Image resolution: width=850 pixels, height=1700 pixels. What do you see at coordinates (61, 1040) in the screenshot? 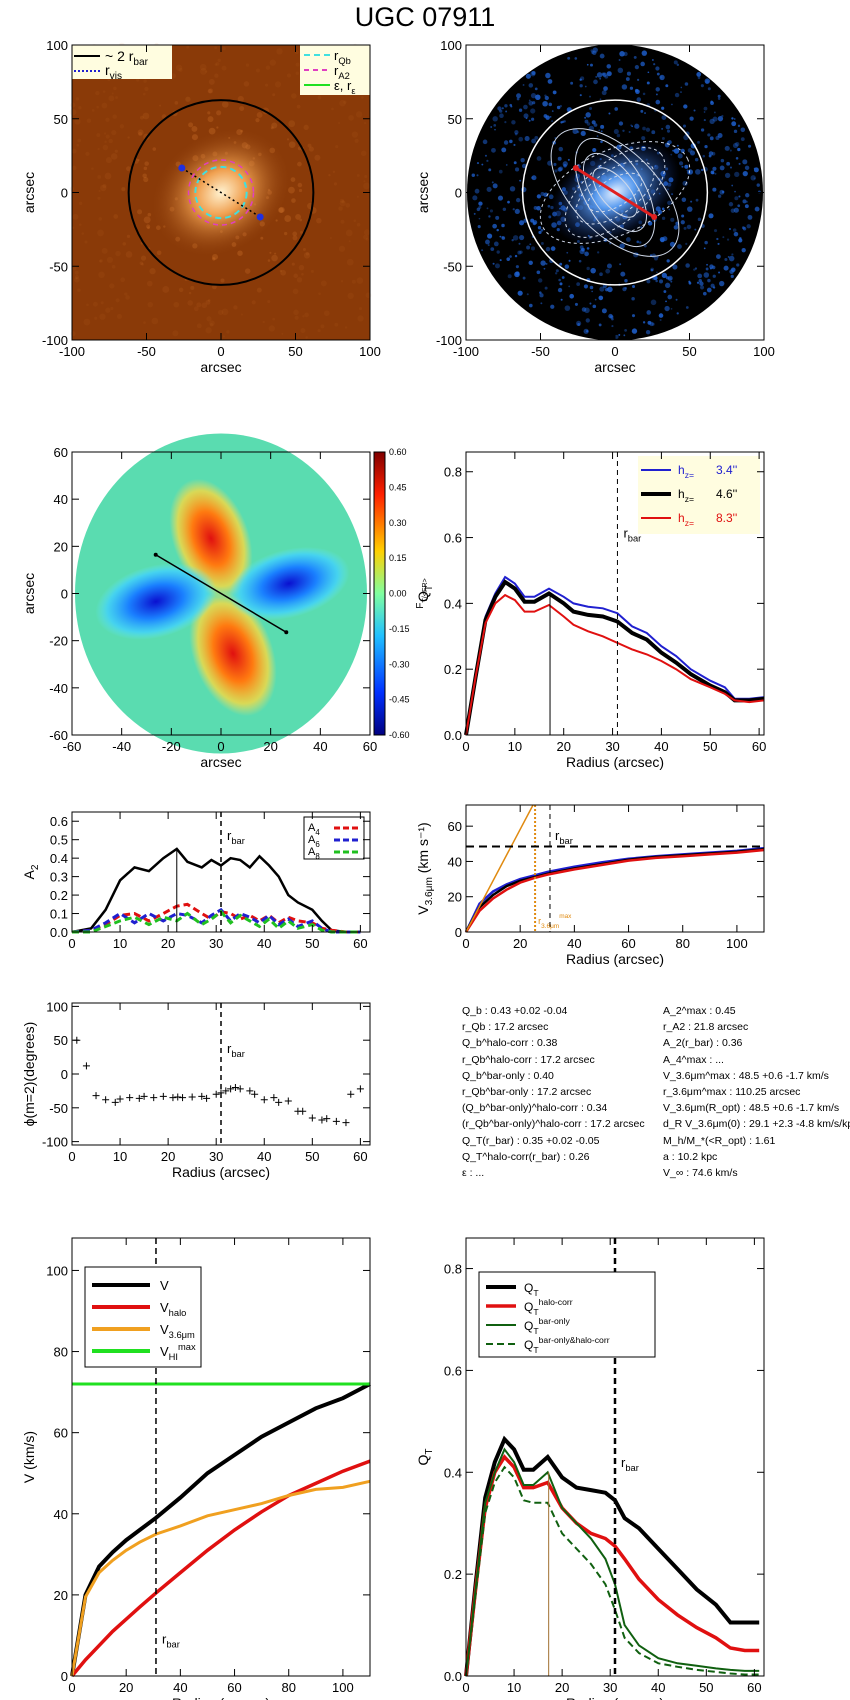
I see `y-tick-label: 50` at bounding box center [61, 1040].